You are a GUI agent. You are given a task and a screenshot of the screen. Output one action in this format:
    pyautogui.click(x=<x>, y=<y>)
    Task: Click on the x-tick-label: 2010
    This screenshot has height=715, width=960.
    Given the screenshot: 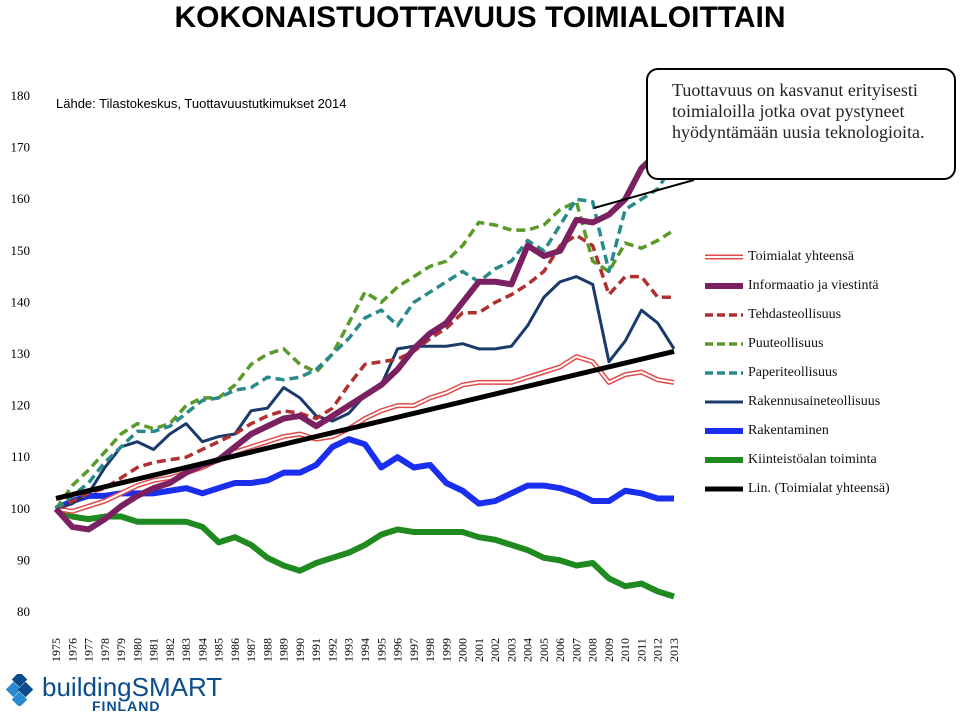 What is the action you would take?
    pyautogui.click(x=625, y=650)
    